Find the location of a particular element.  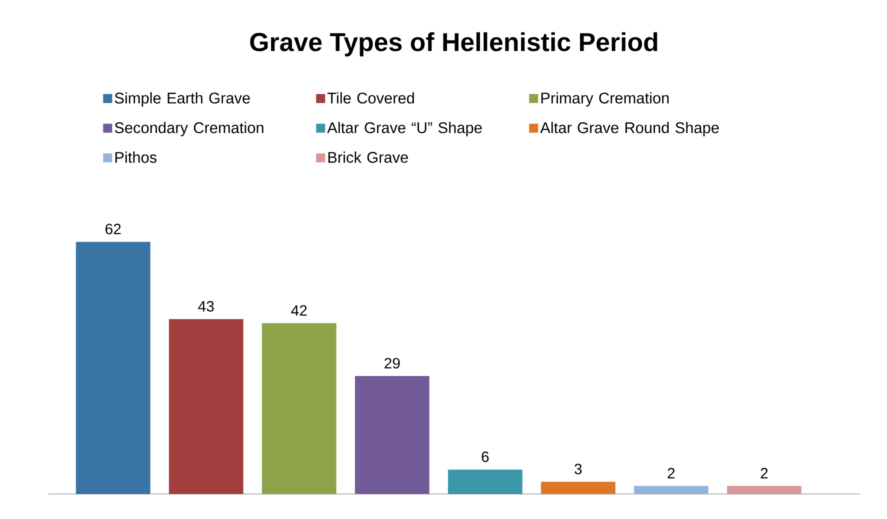

legend-label: Altar Grave Round Shape is located at coordinates (629, 129).